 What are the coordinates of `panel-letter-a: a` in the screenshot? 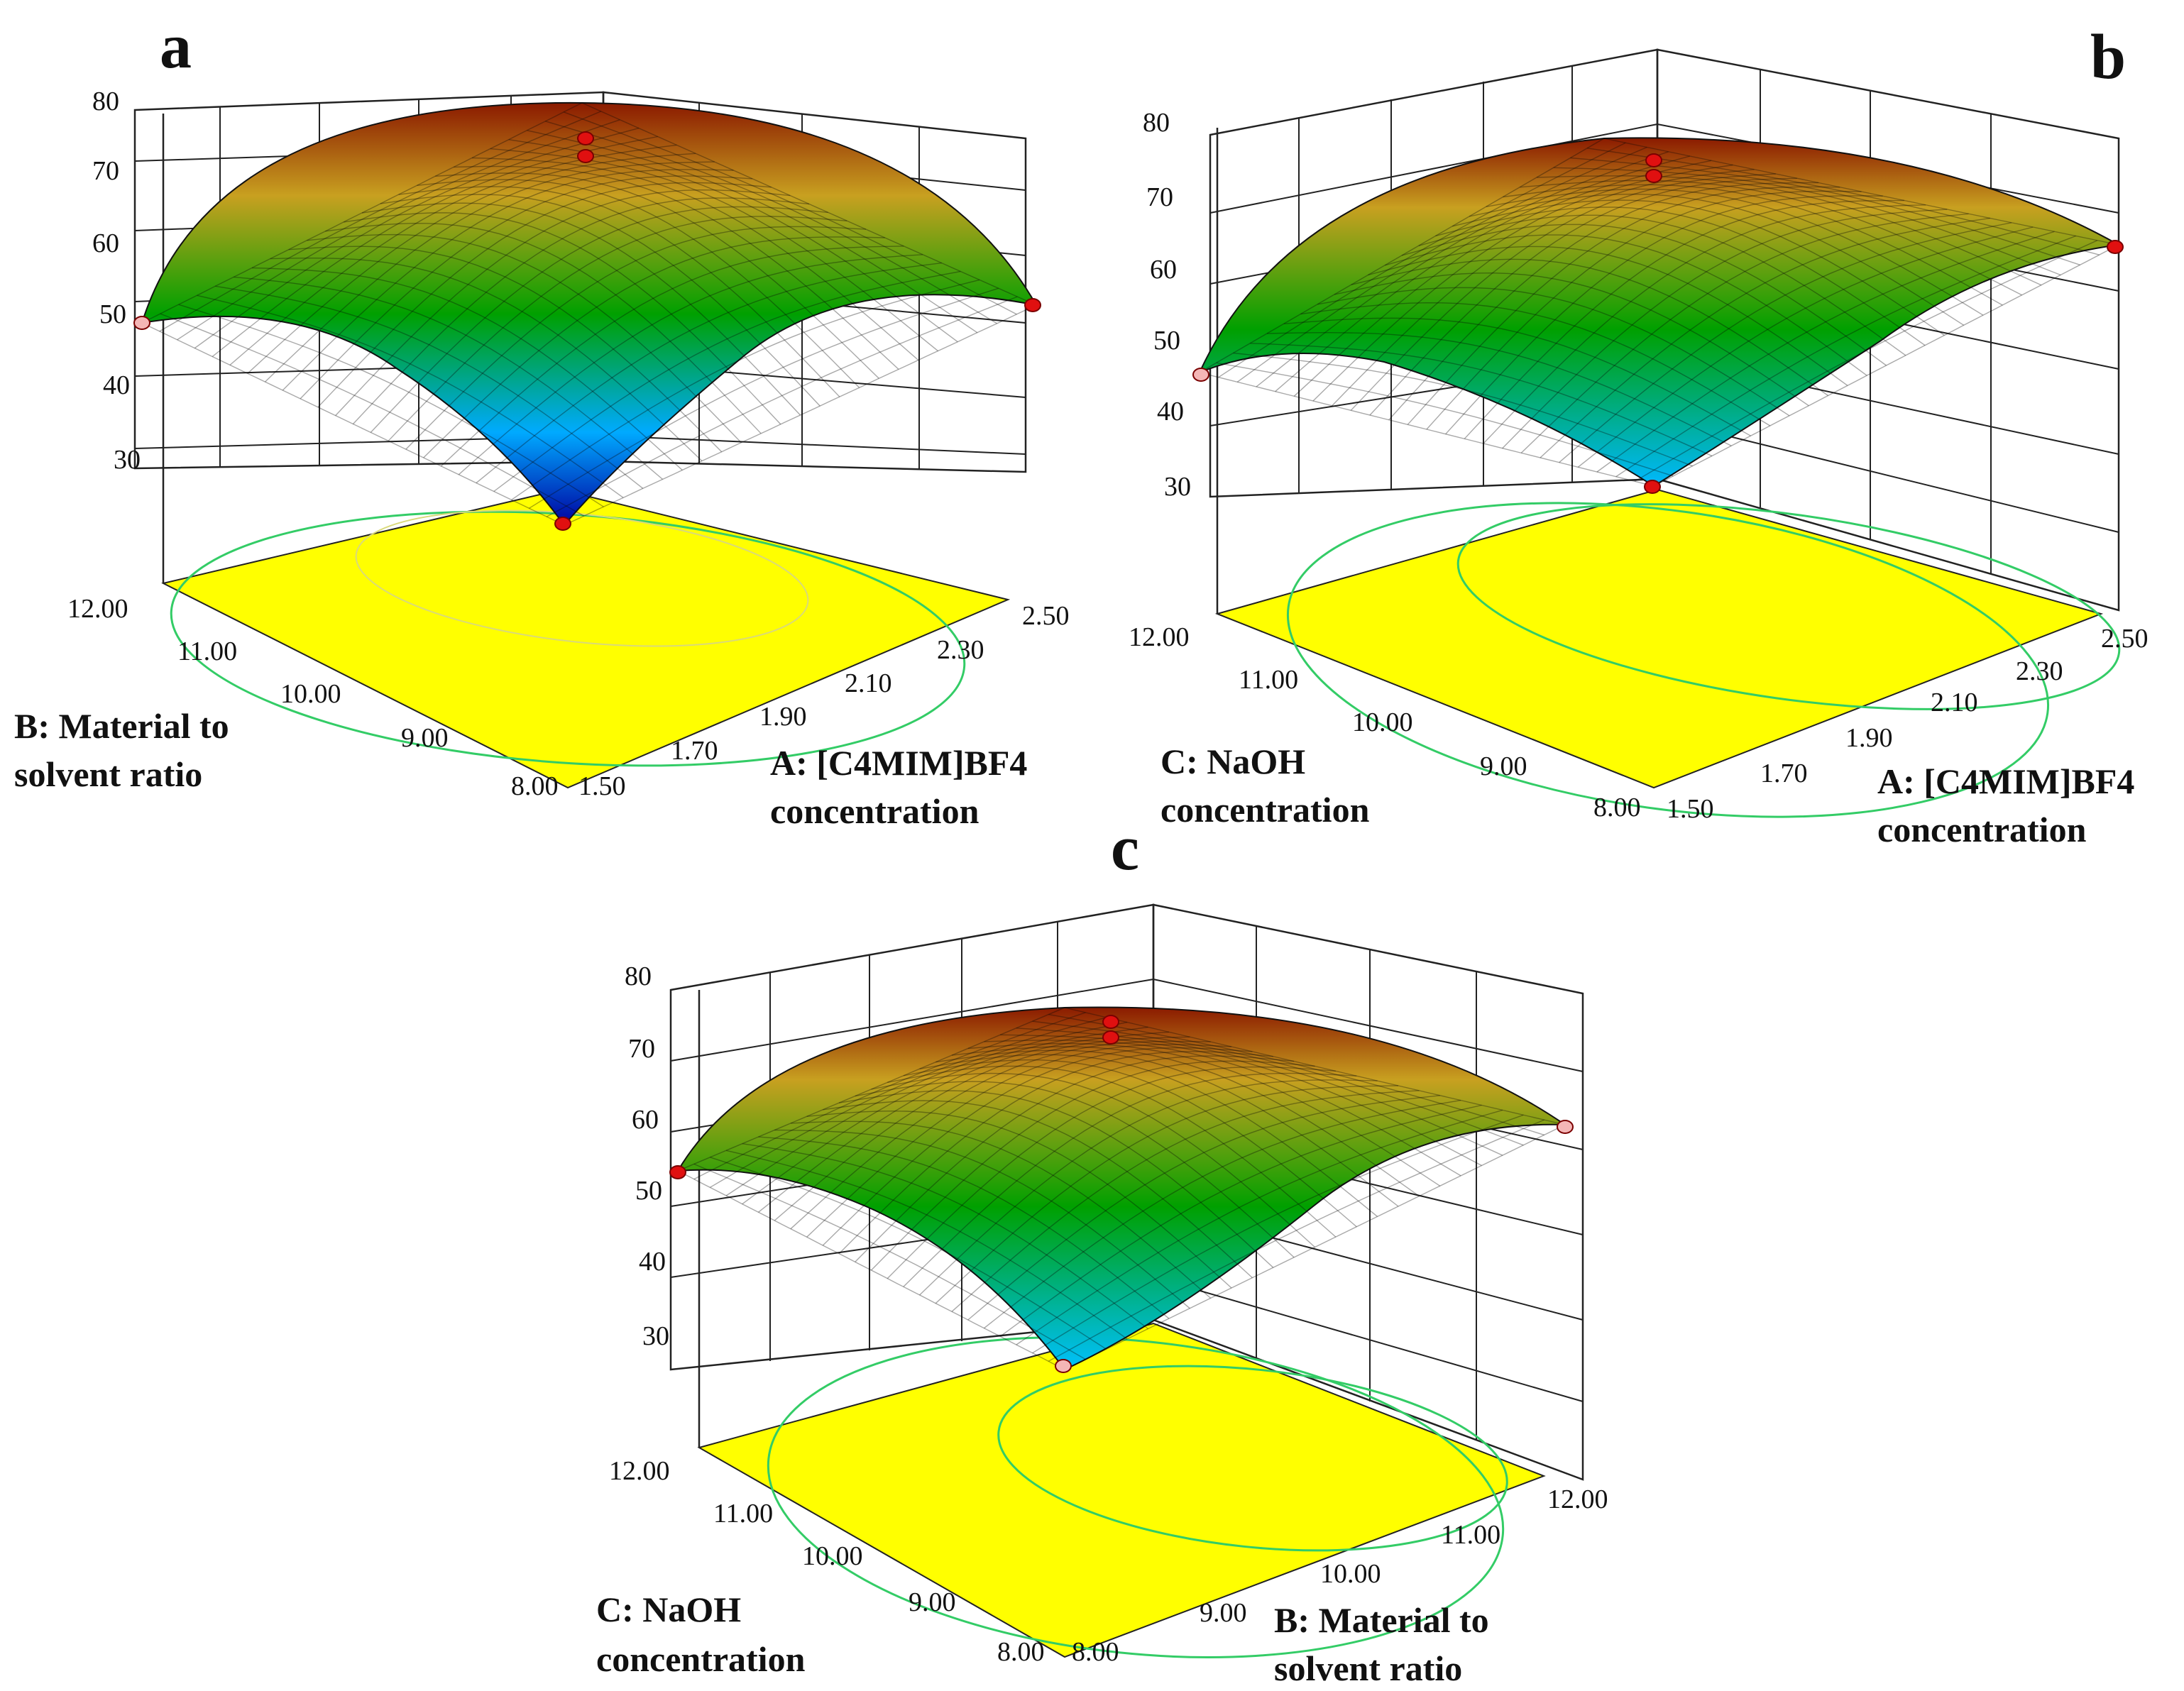 It's located at (176, 47).